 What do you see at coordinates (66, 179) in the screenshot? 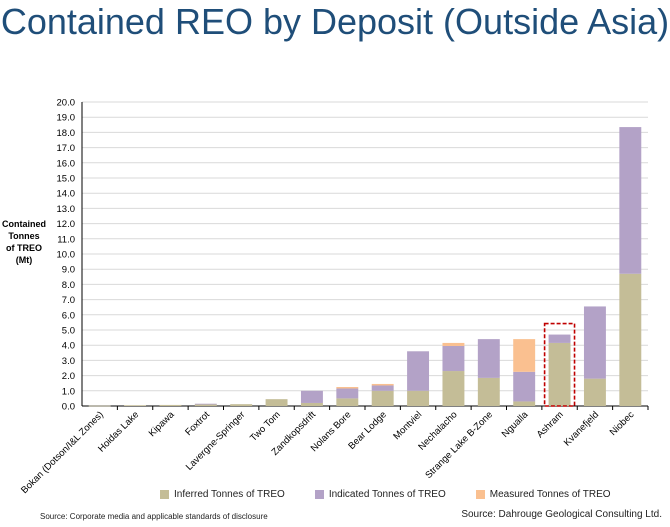
I see `y-tick-label: 15.0` at bounding box center [66, 179].